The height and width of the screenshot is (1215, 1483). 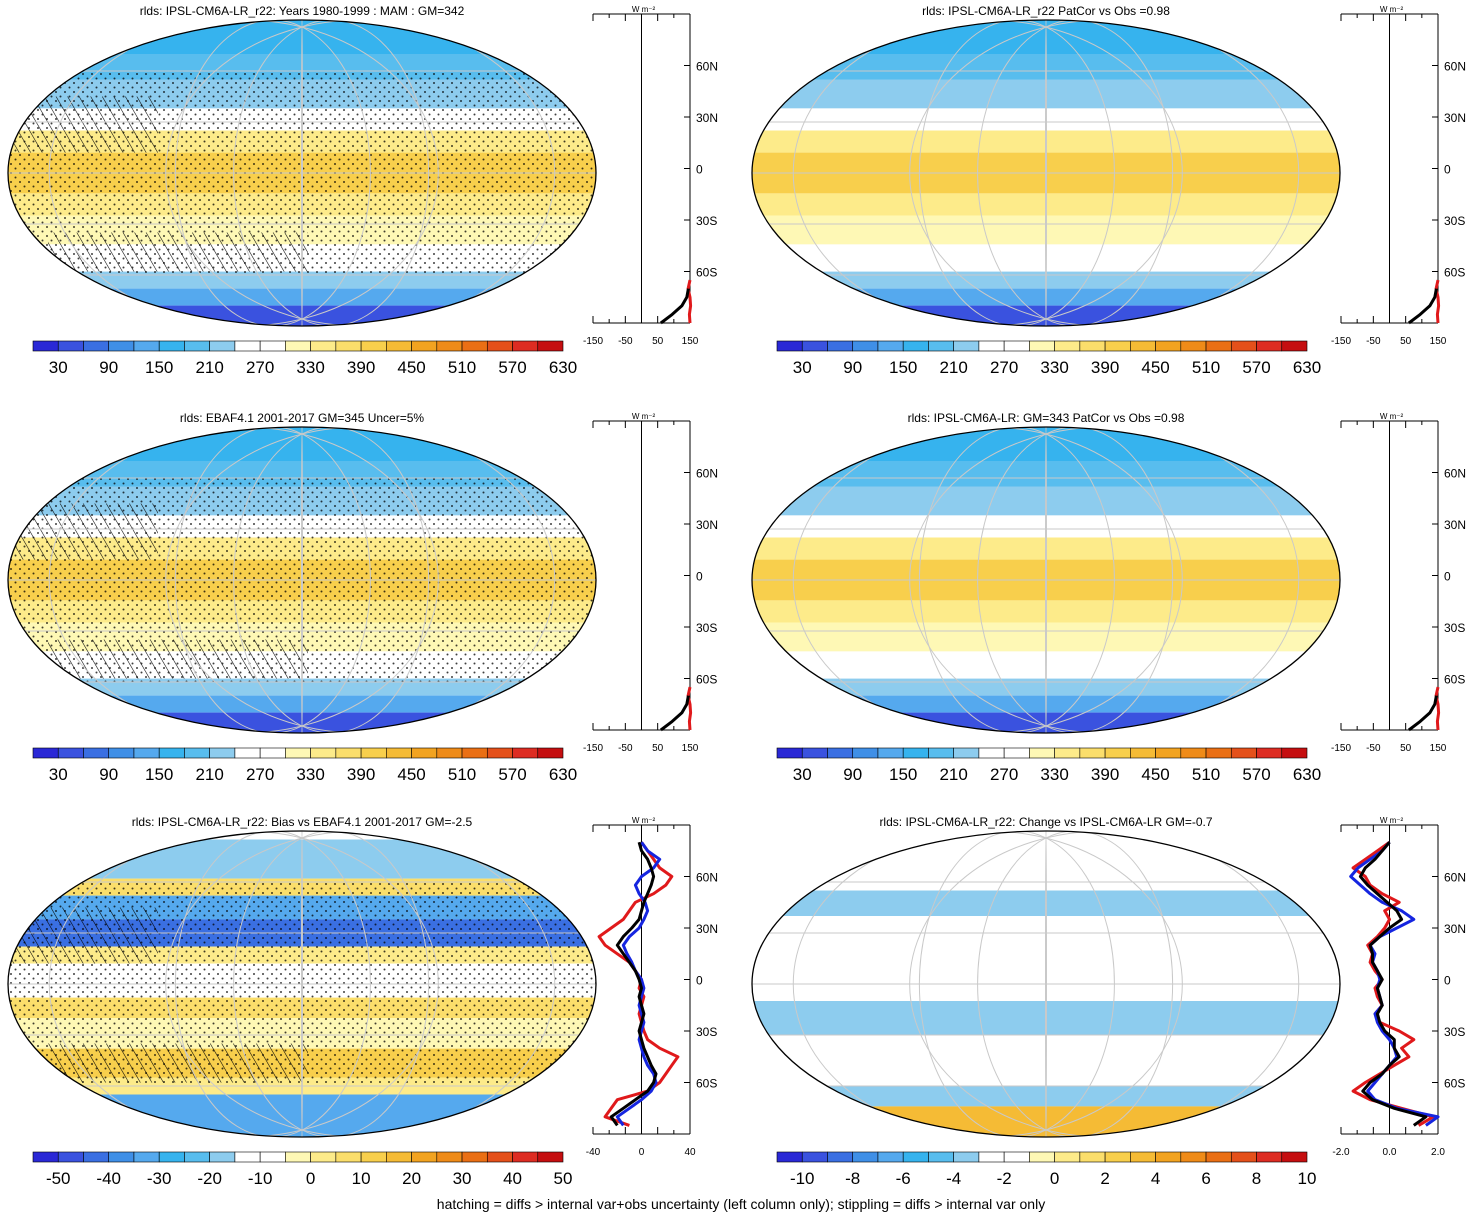 I want to click on map-outline, so click(x=1046, y=984).